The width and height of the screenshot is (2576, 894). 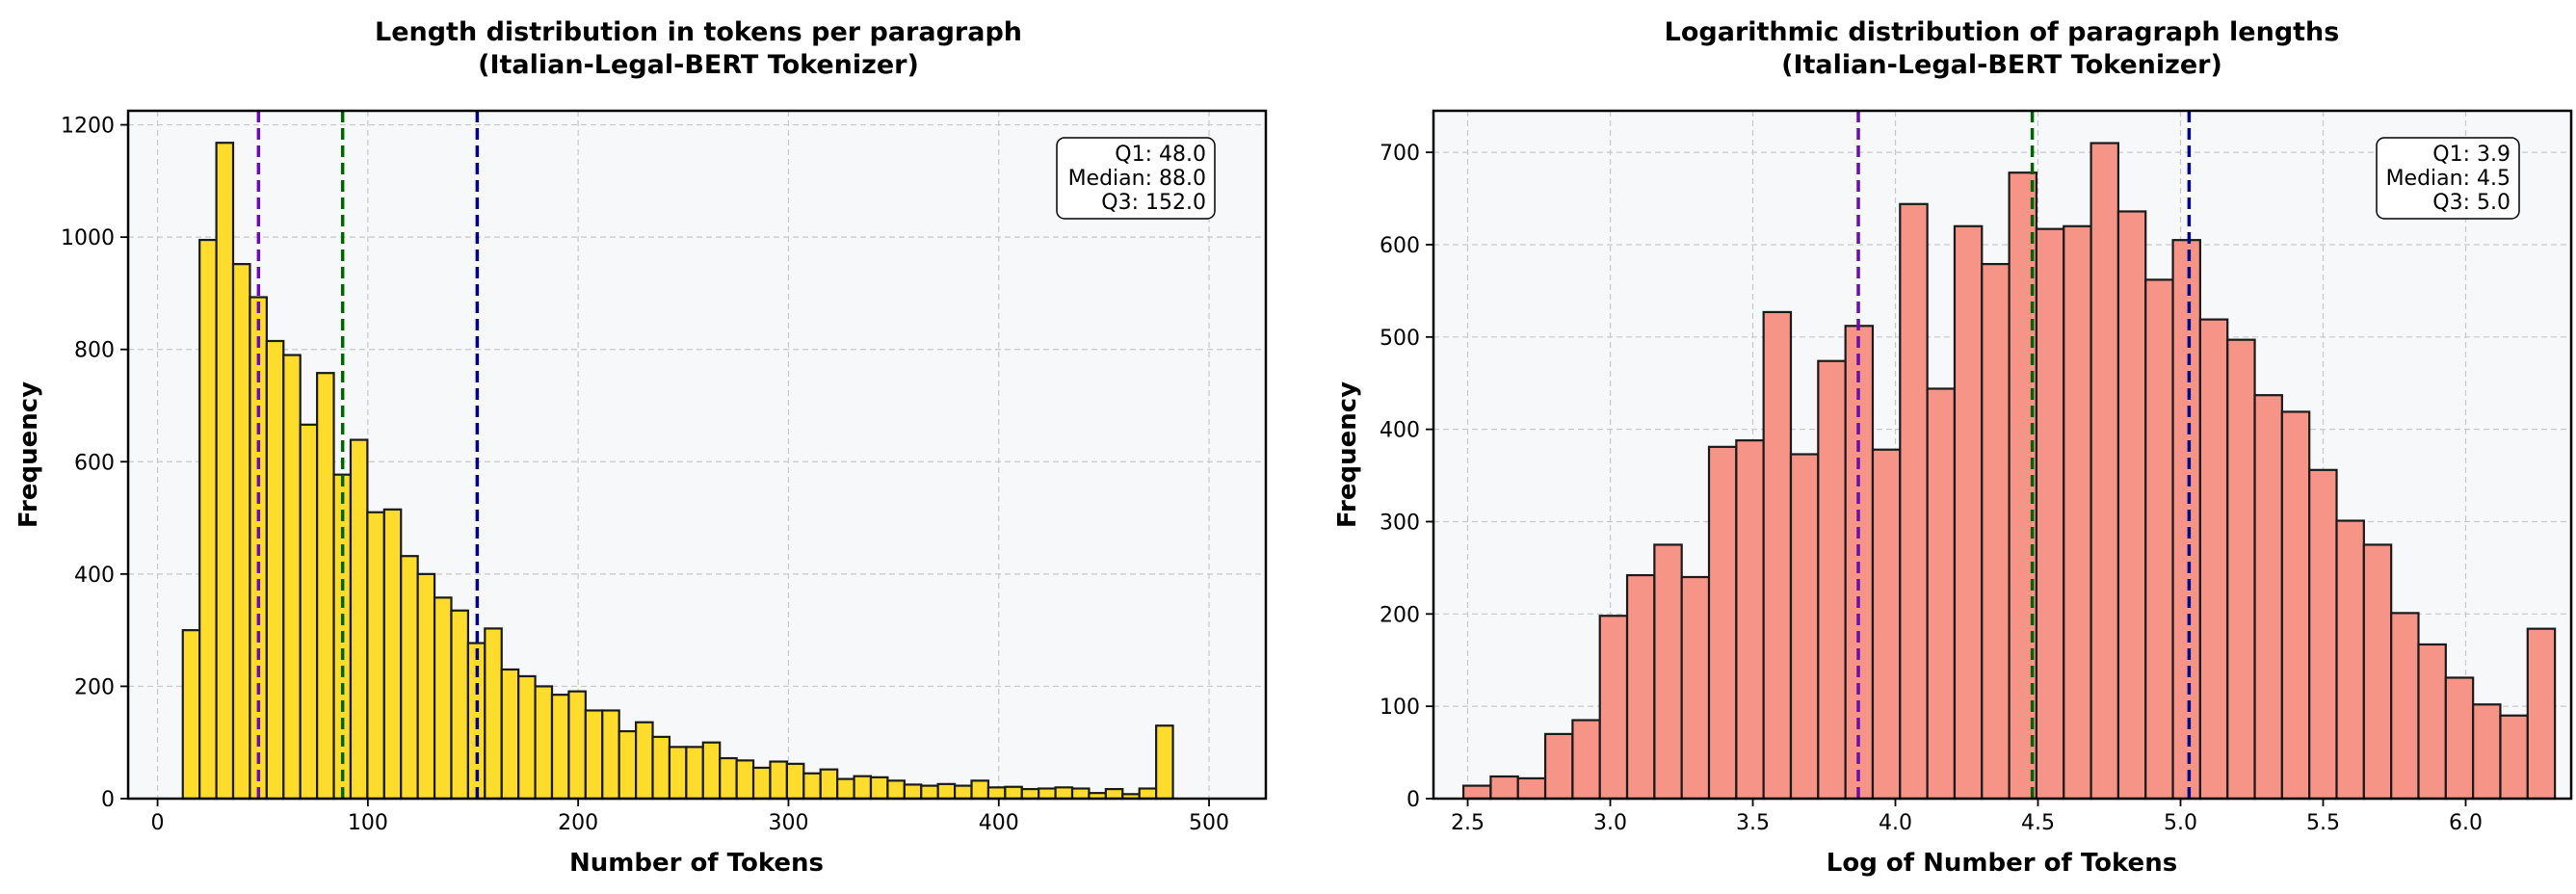 What do you see at coordinates (1153, 203) in the screenshot?
I see `stats-q3: Q3: 152.0` at bounding box center [1153, 203].